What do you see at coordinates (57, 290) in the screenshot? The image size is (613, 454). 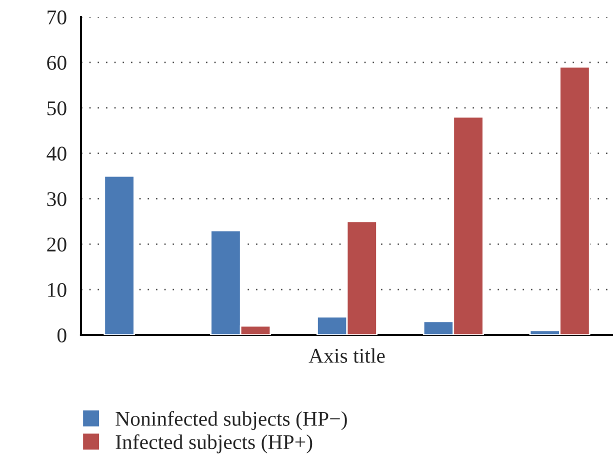 I see `y-tick-label: 10` at bounding box center [57, 290].